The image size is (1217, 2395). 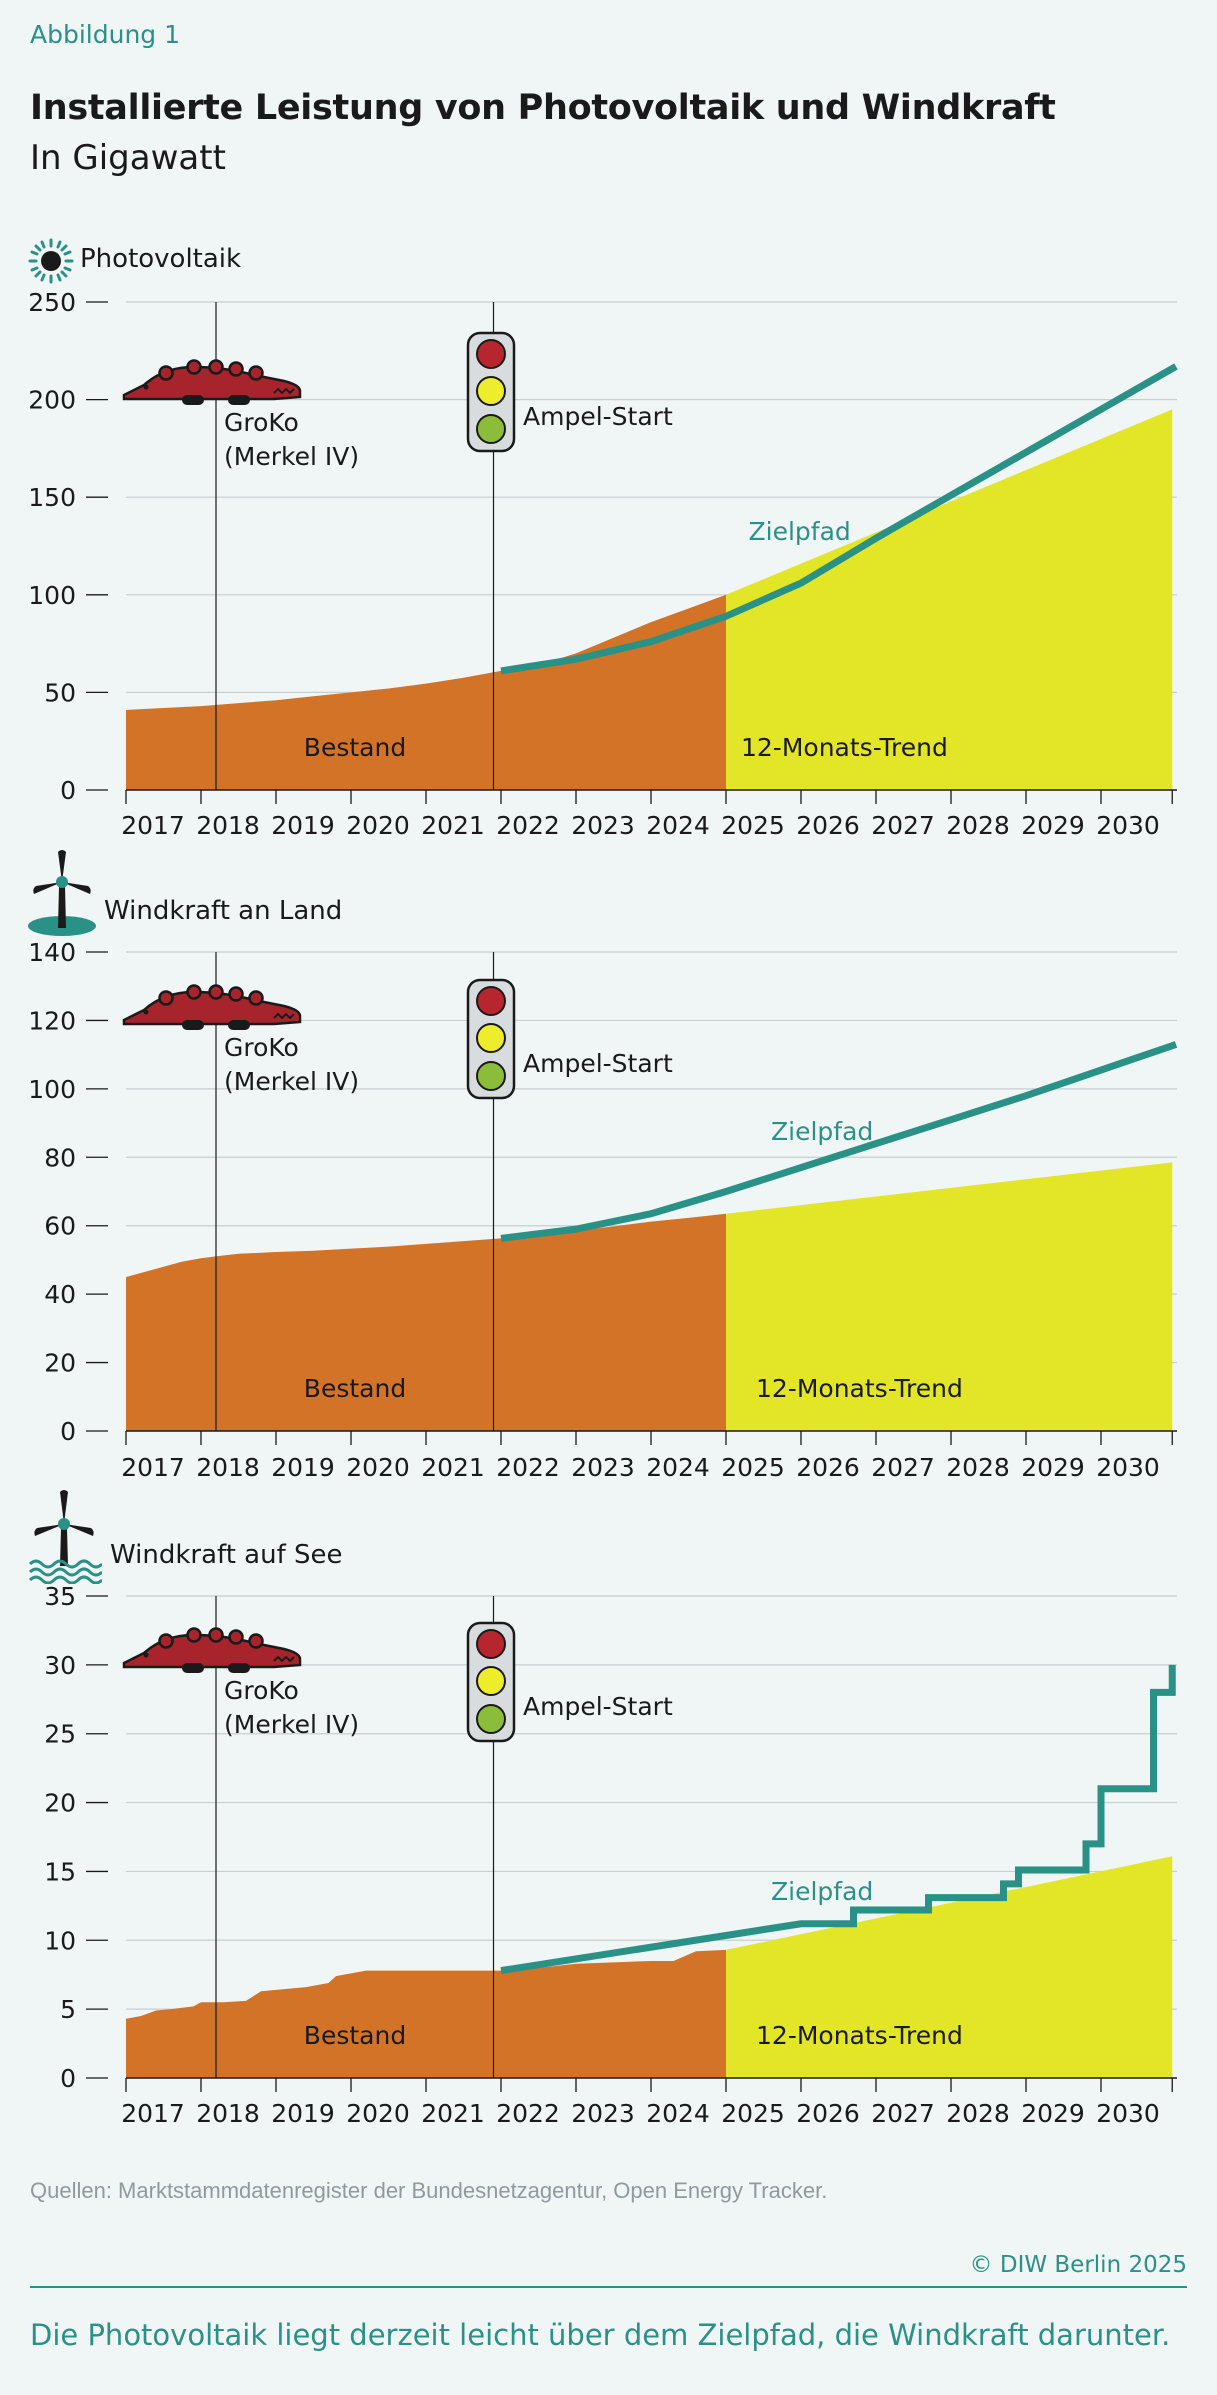 What do you see at coordinates (52, 952) in the screenshot?
I see `y-tick-label: 140` at bounding box center [52, 952].